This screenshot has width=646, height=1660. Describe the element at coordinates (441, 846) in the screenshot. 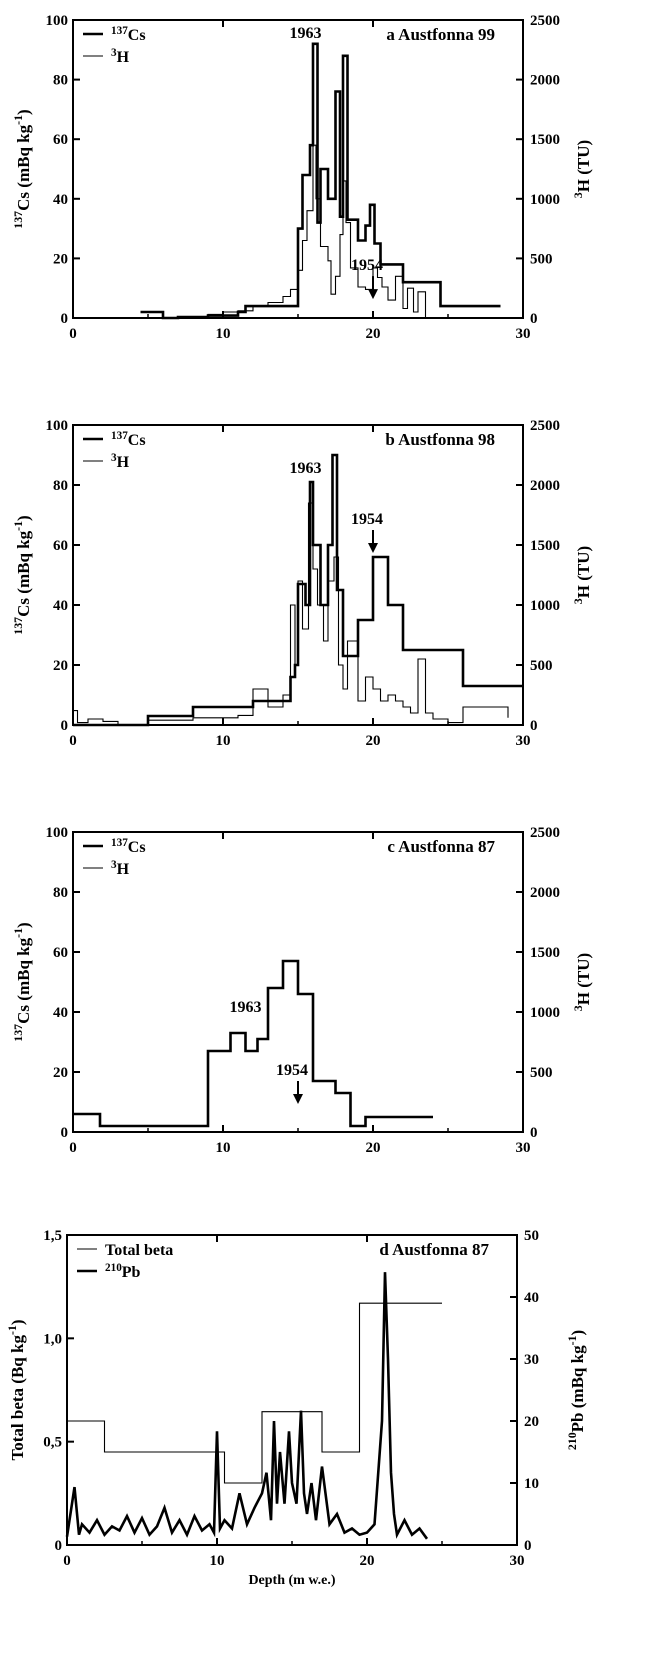

I see `panel-title: c Austfonna 87` at that location.